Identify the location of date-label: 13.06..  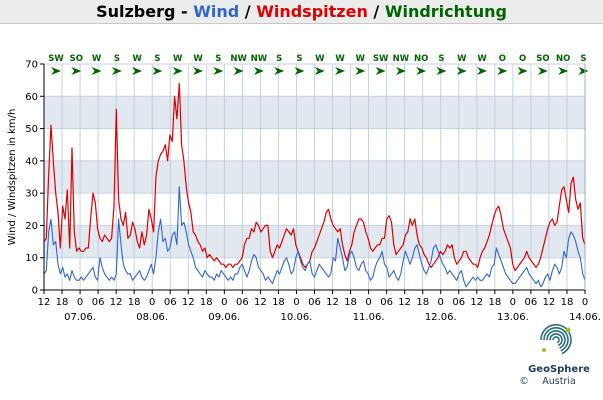
(513, 317).